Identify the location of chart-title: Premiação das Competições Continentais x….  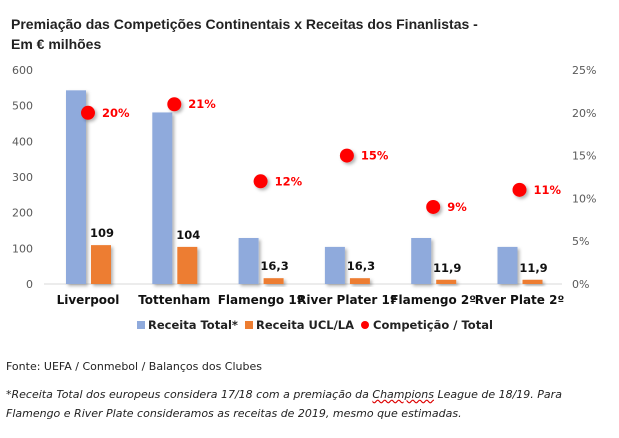
(244, 34).